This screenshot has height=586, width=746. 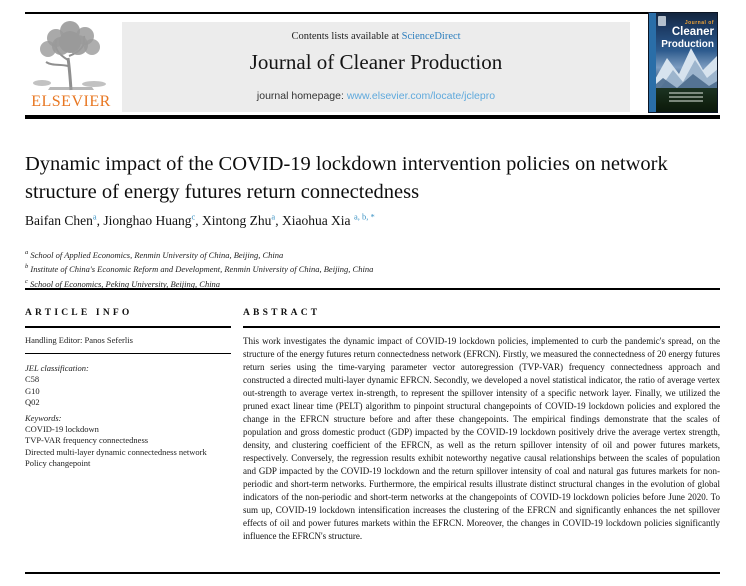 What do you see at coordinates (662, 21) in the screenshot?
I see `cover-emblem-icon` at bounding box center [662, 21].